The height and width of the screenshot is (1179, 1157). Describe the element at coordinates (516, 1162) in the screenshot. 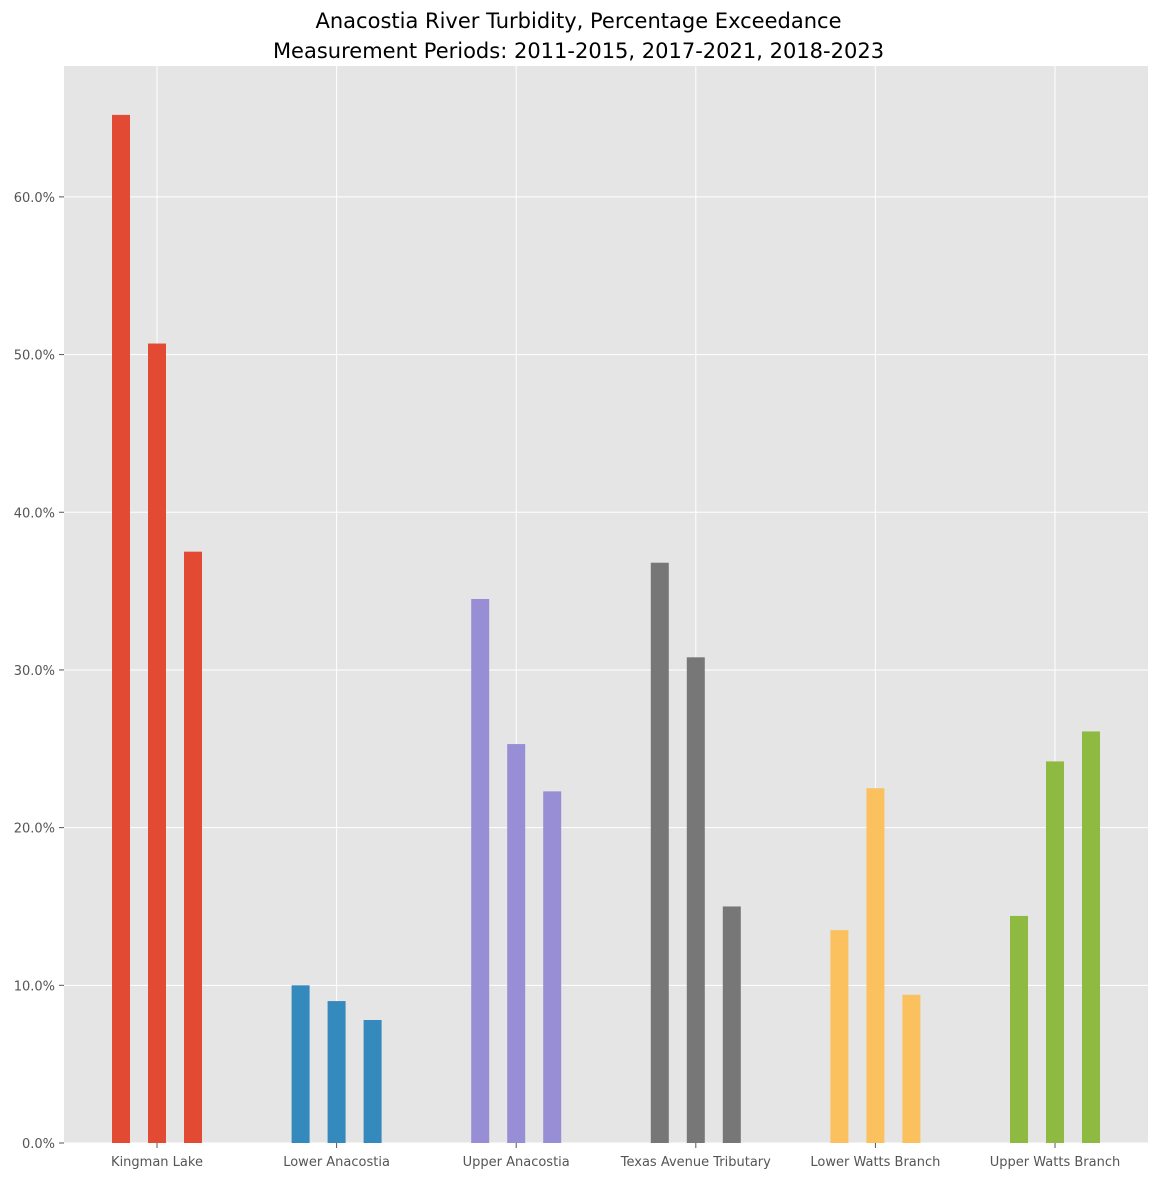

I see `x-tick-label: Upper Anacostia` at that location.